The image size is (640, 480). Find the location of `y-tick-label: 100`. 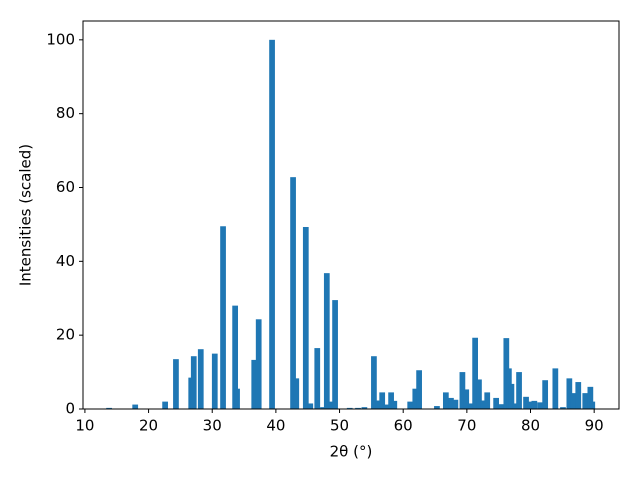

y-tick-label: 100 is located at coordinates (60, 39).